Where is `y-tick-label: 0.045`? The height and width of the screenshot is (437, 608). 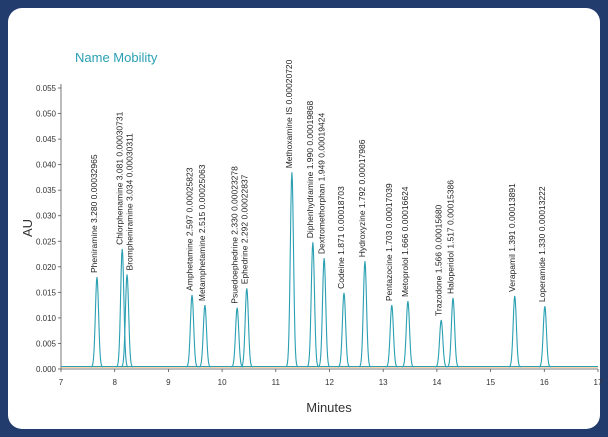
y-tick-label: 0.045 is located at coordinates (46, 139).